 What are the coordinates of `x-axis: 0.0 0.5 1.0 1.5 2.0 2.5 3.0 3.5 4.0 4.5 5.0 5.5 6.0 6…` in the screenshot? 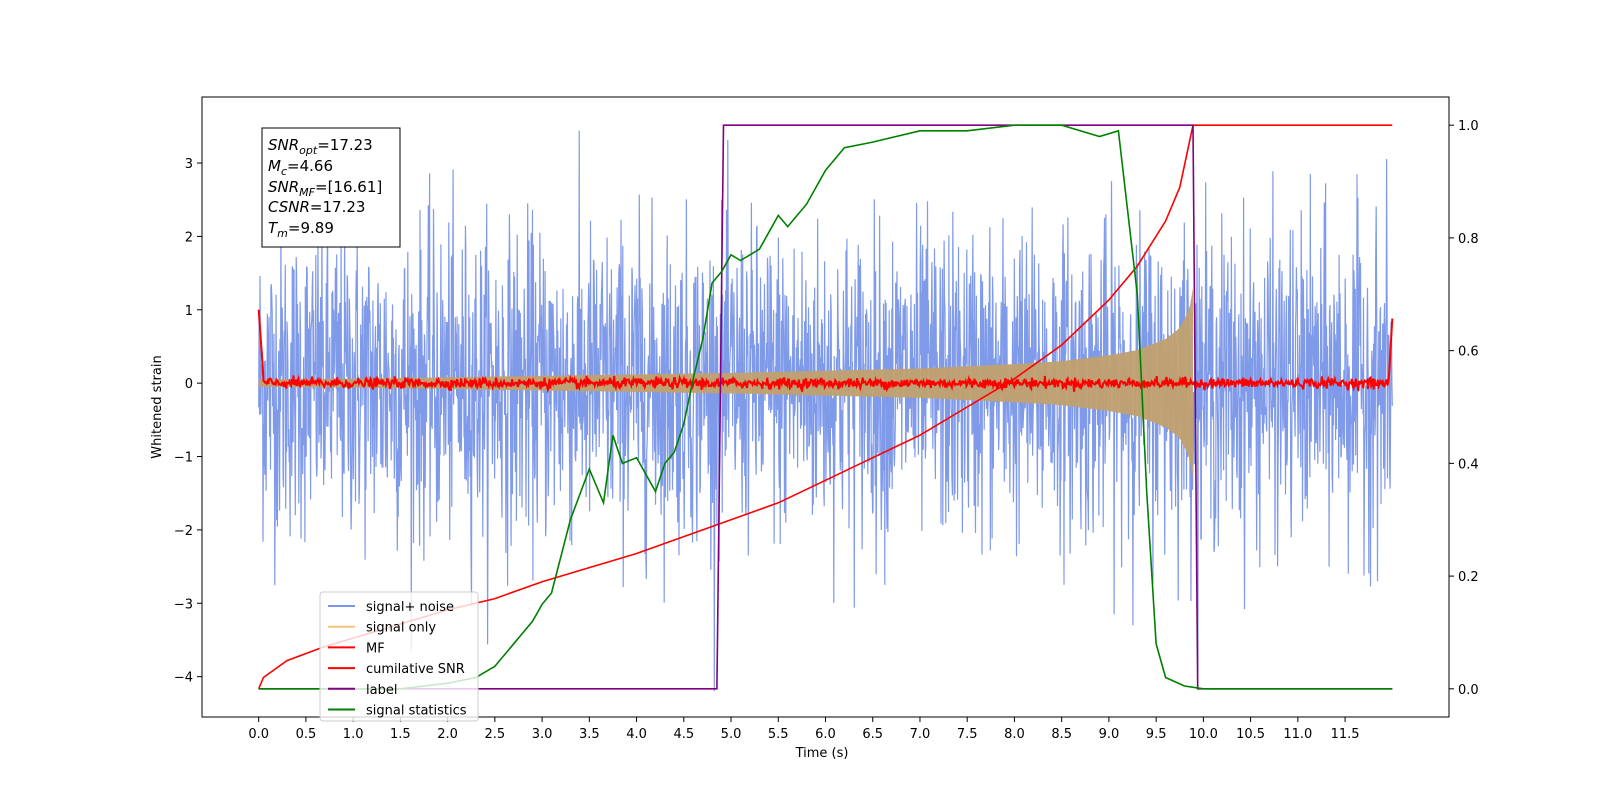 It's located at (804, 729).